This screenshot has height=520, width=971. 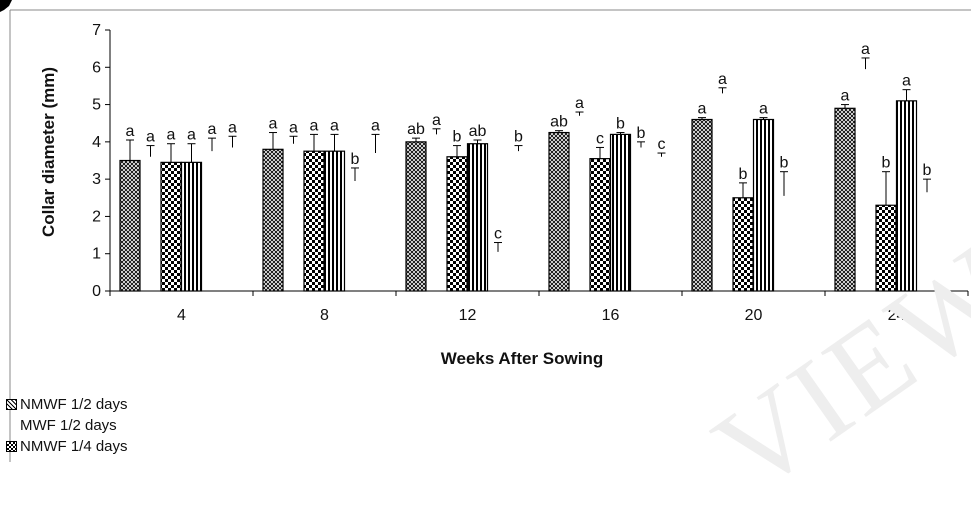 I want to click on legend-label: MWF 1/2 days, so click(x=68, y=425).